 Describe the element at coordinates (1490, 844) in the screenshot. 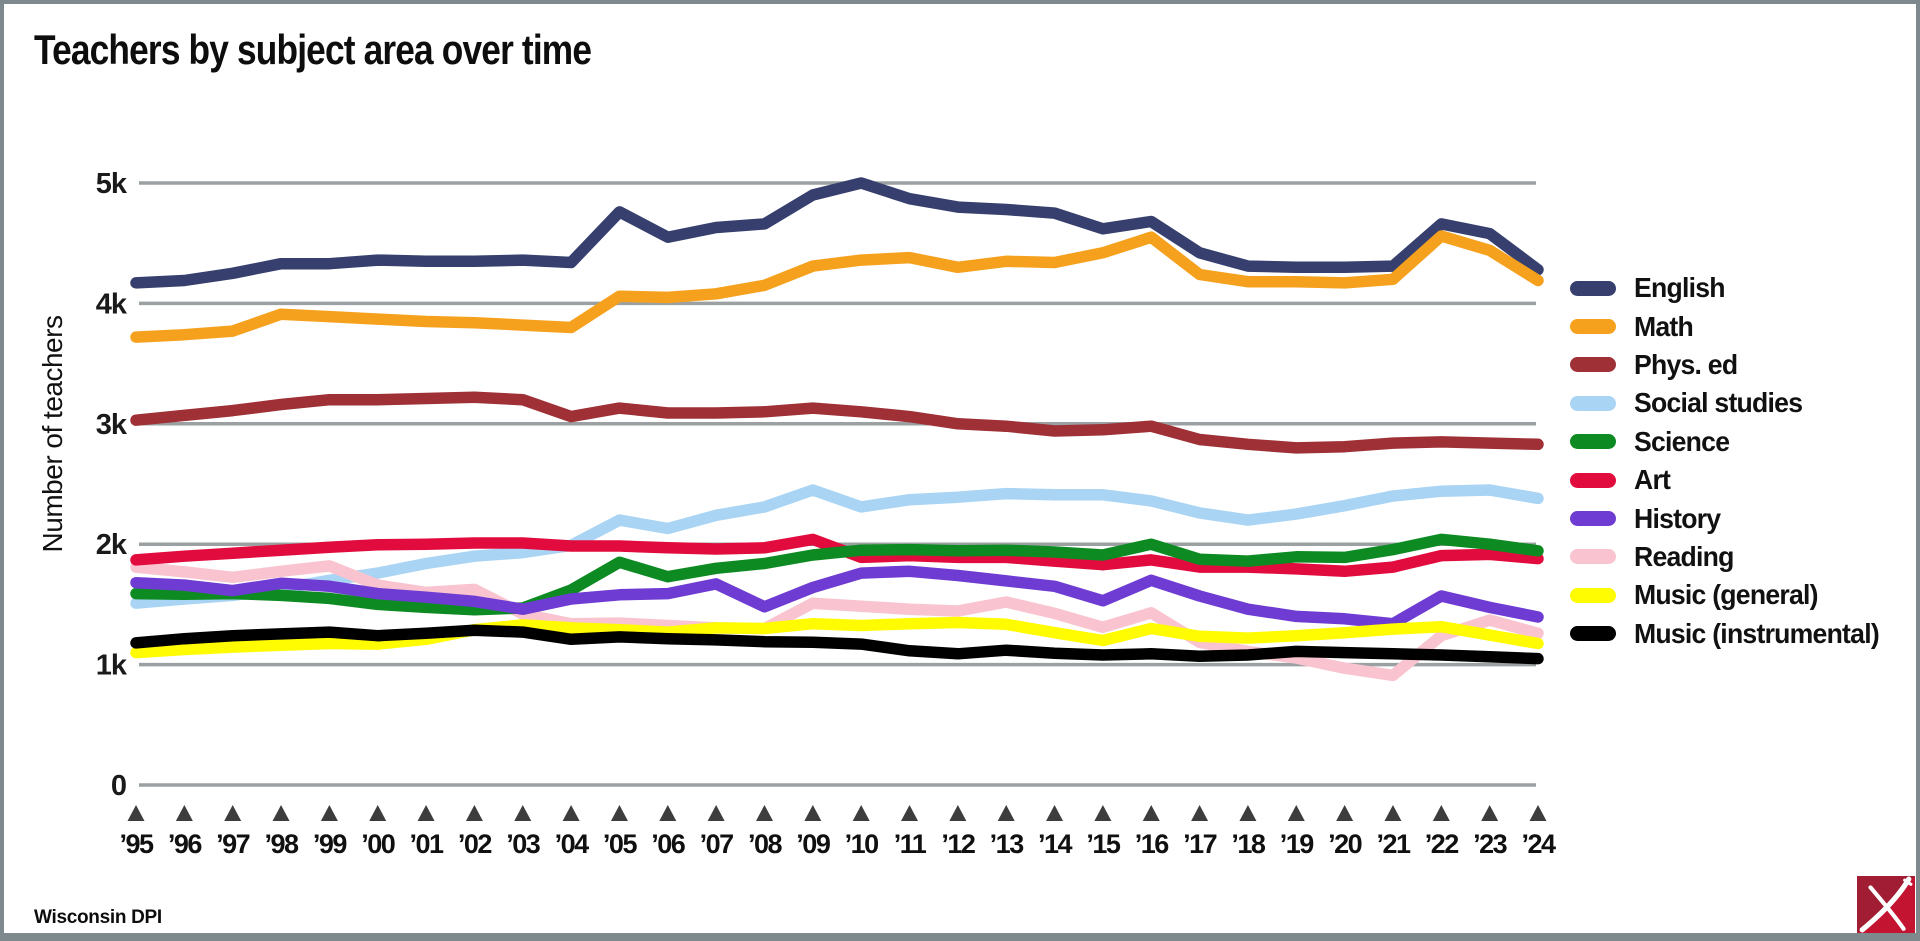

I see `x-tick-label: ’23` at that location.